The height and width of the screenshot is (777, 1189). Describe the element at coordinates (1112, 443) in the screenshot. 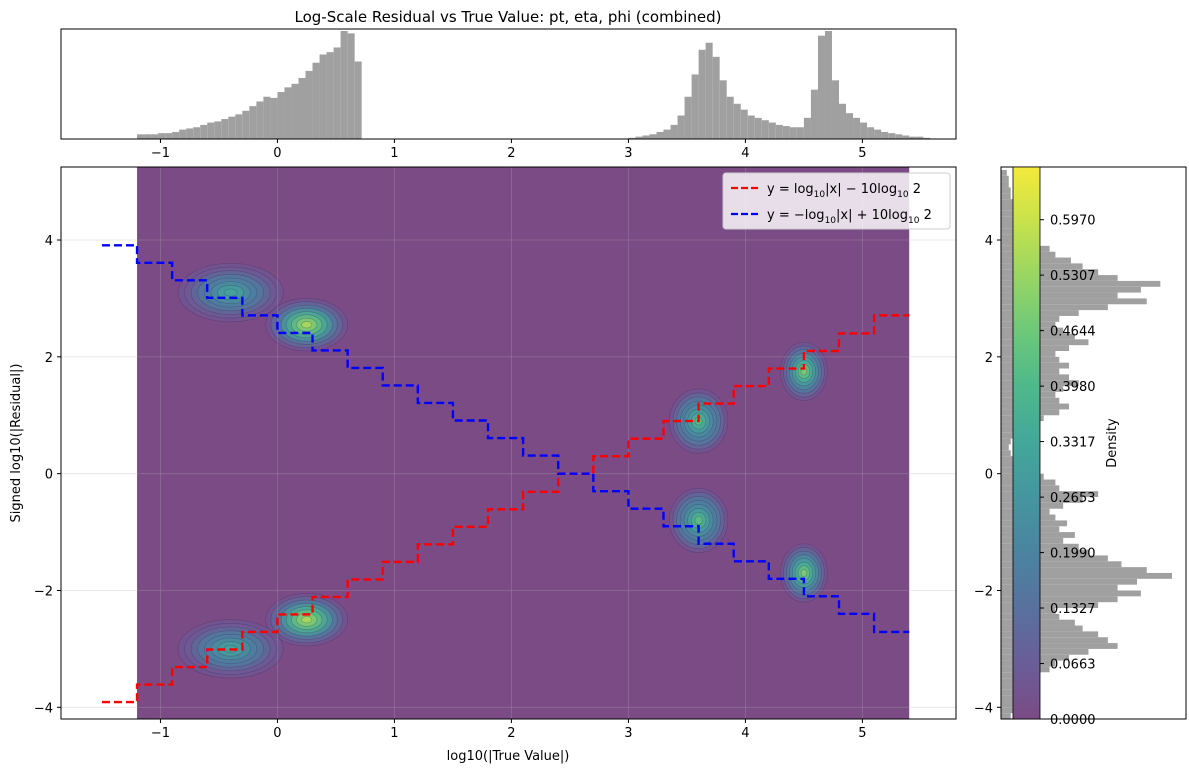

I see `colorbar-label: Density` at that location.